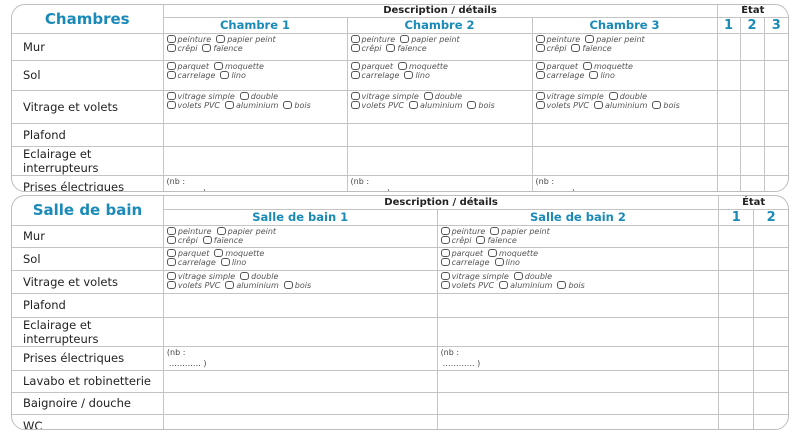  What do you see at coordinates (550, 49) in the screenshot?
I see `option-checkbox: crêpi` at bounding box center [550, 49].